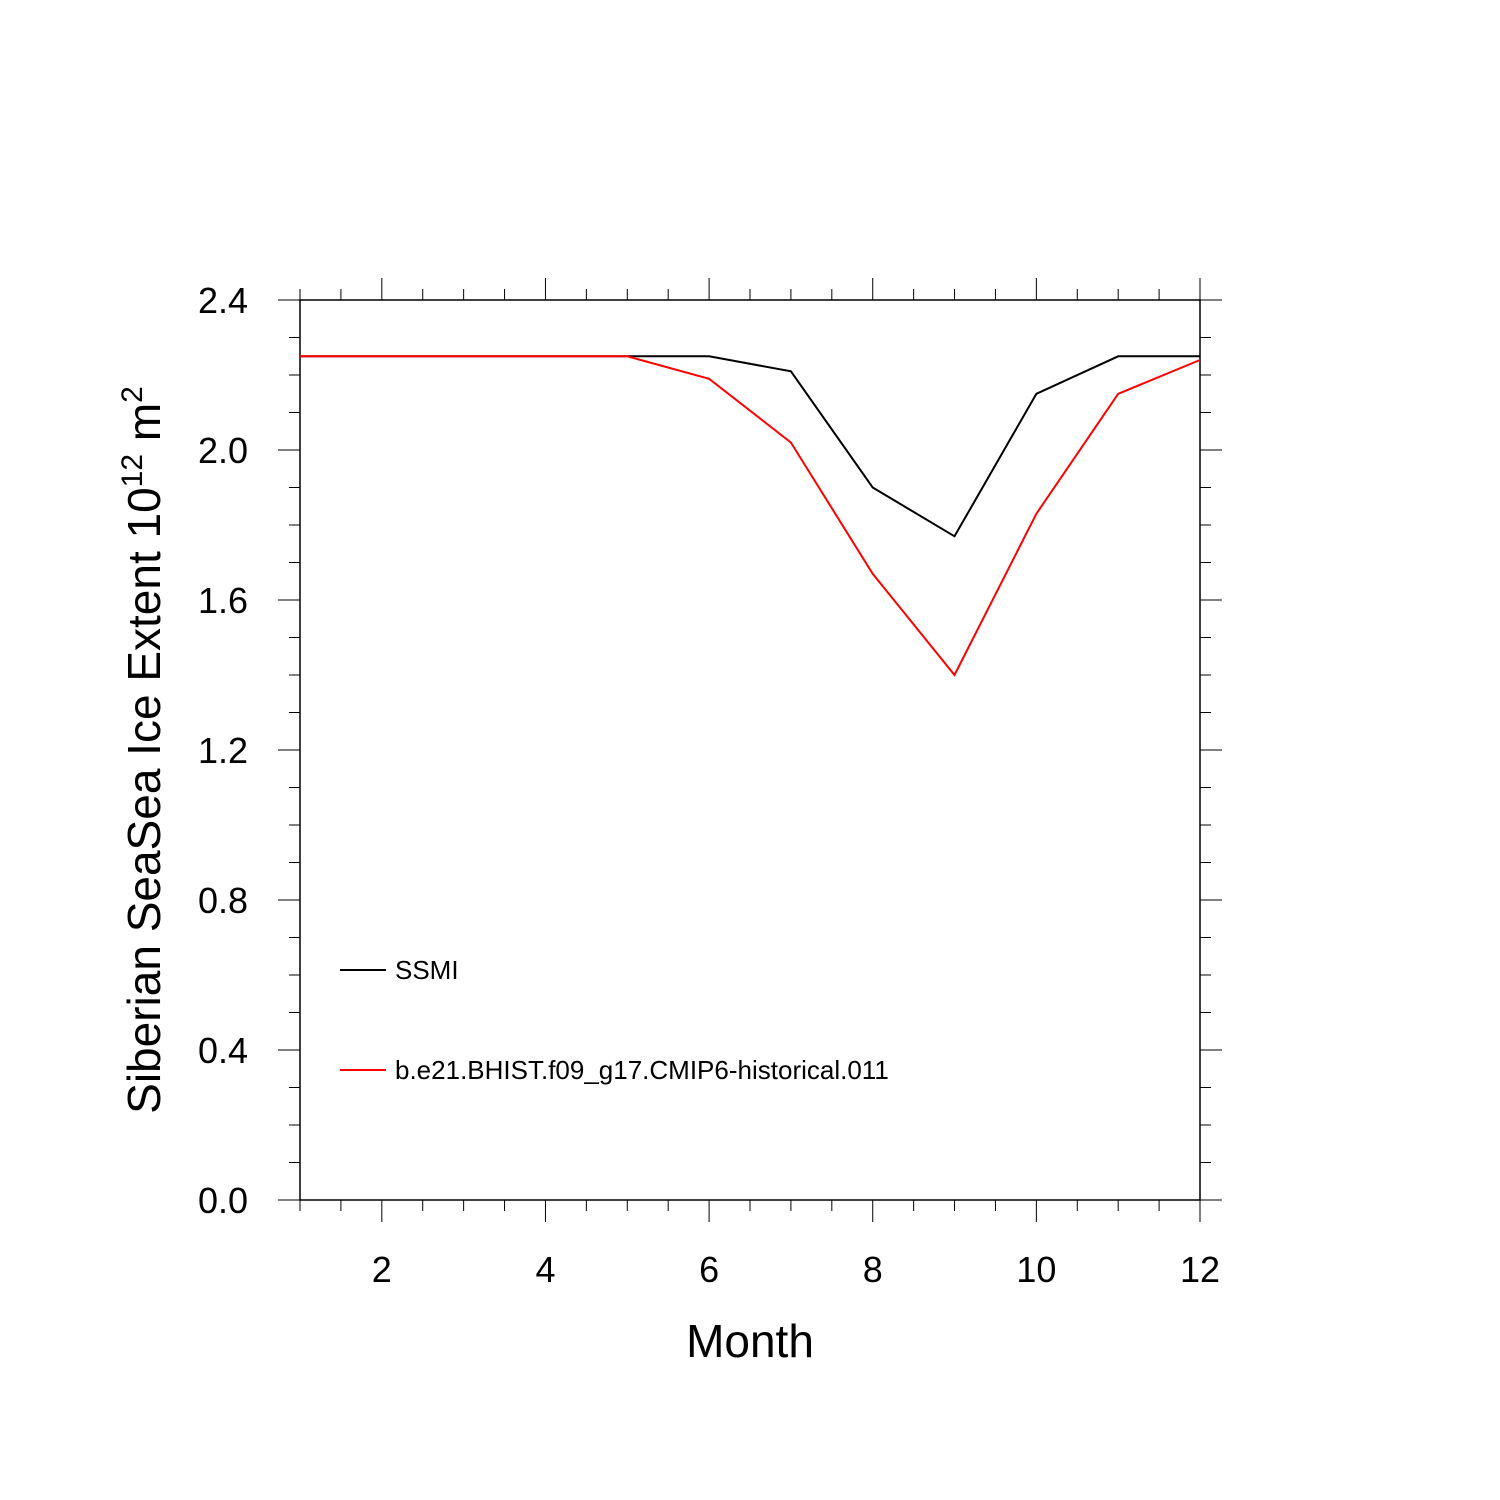 This screenshot has height=1500, width=1500. What do you see at coordinates (223, 300) in the screenshot?
I see `y-tick-label: 2.4` at bounding box center [223, 300].